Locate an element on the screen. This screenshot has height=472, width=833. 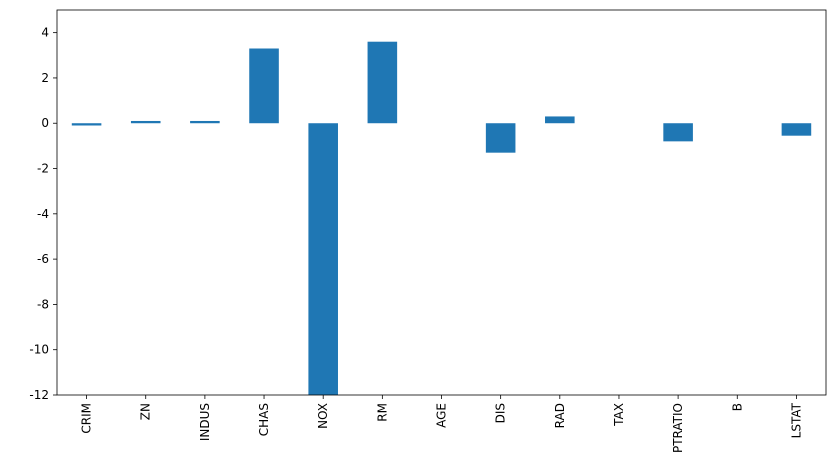
y-tick-label: -10 is located at coordinates (39, 350).